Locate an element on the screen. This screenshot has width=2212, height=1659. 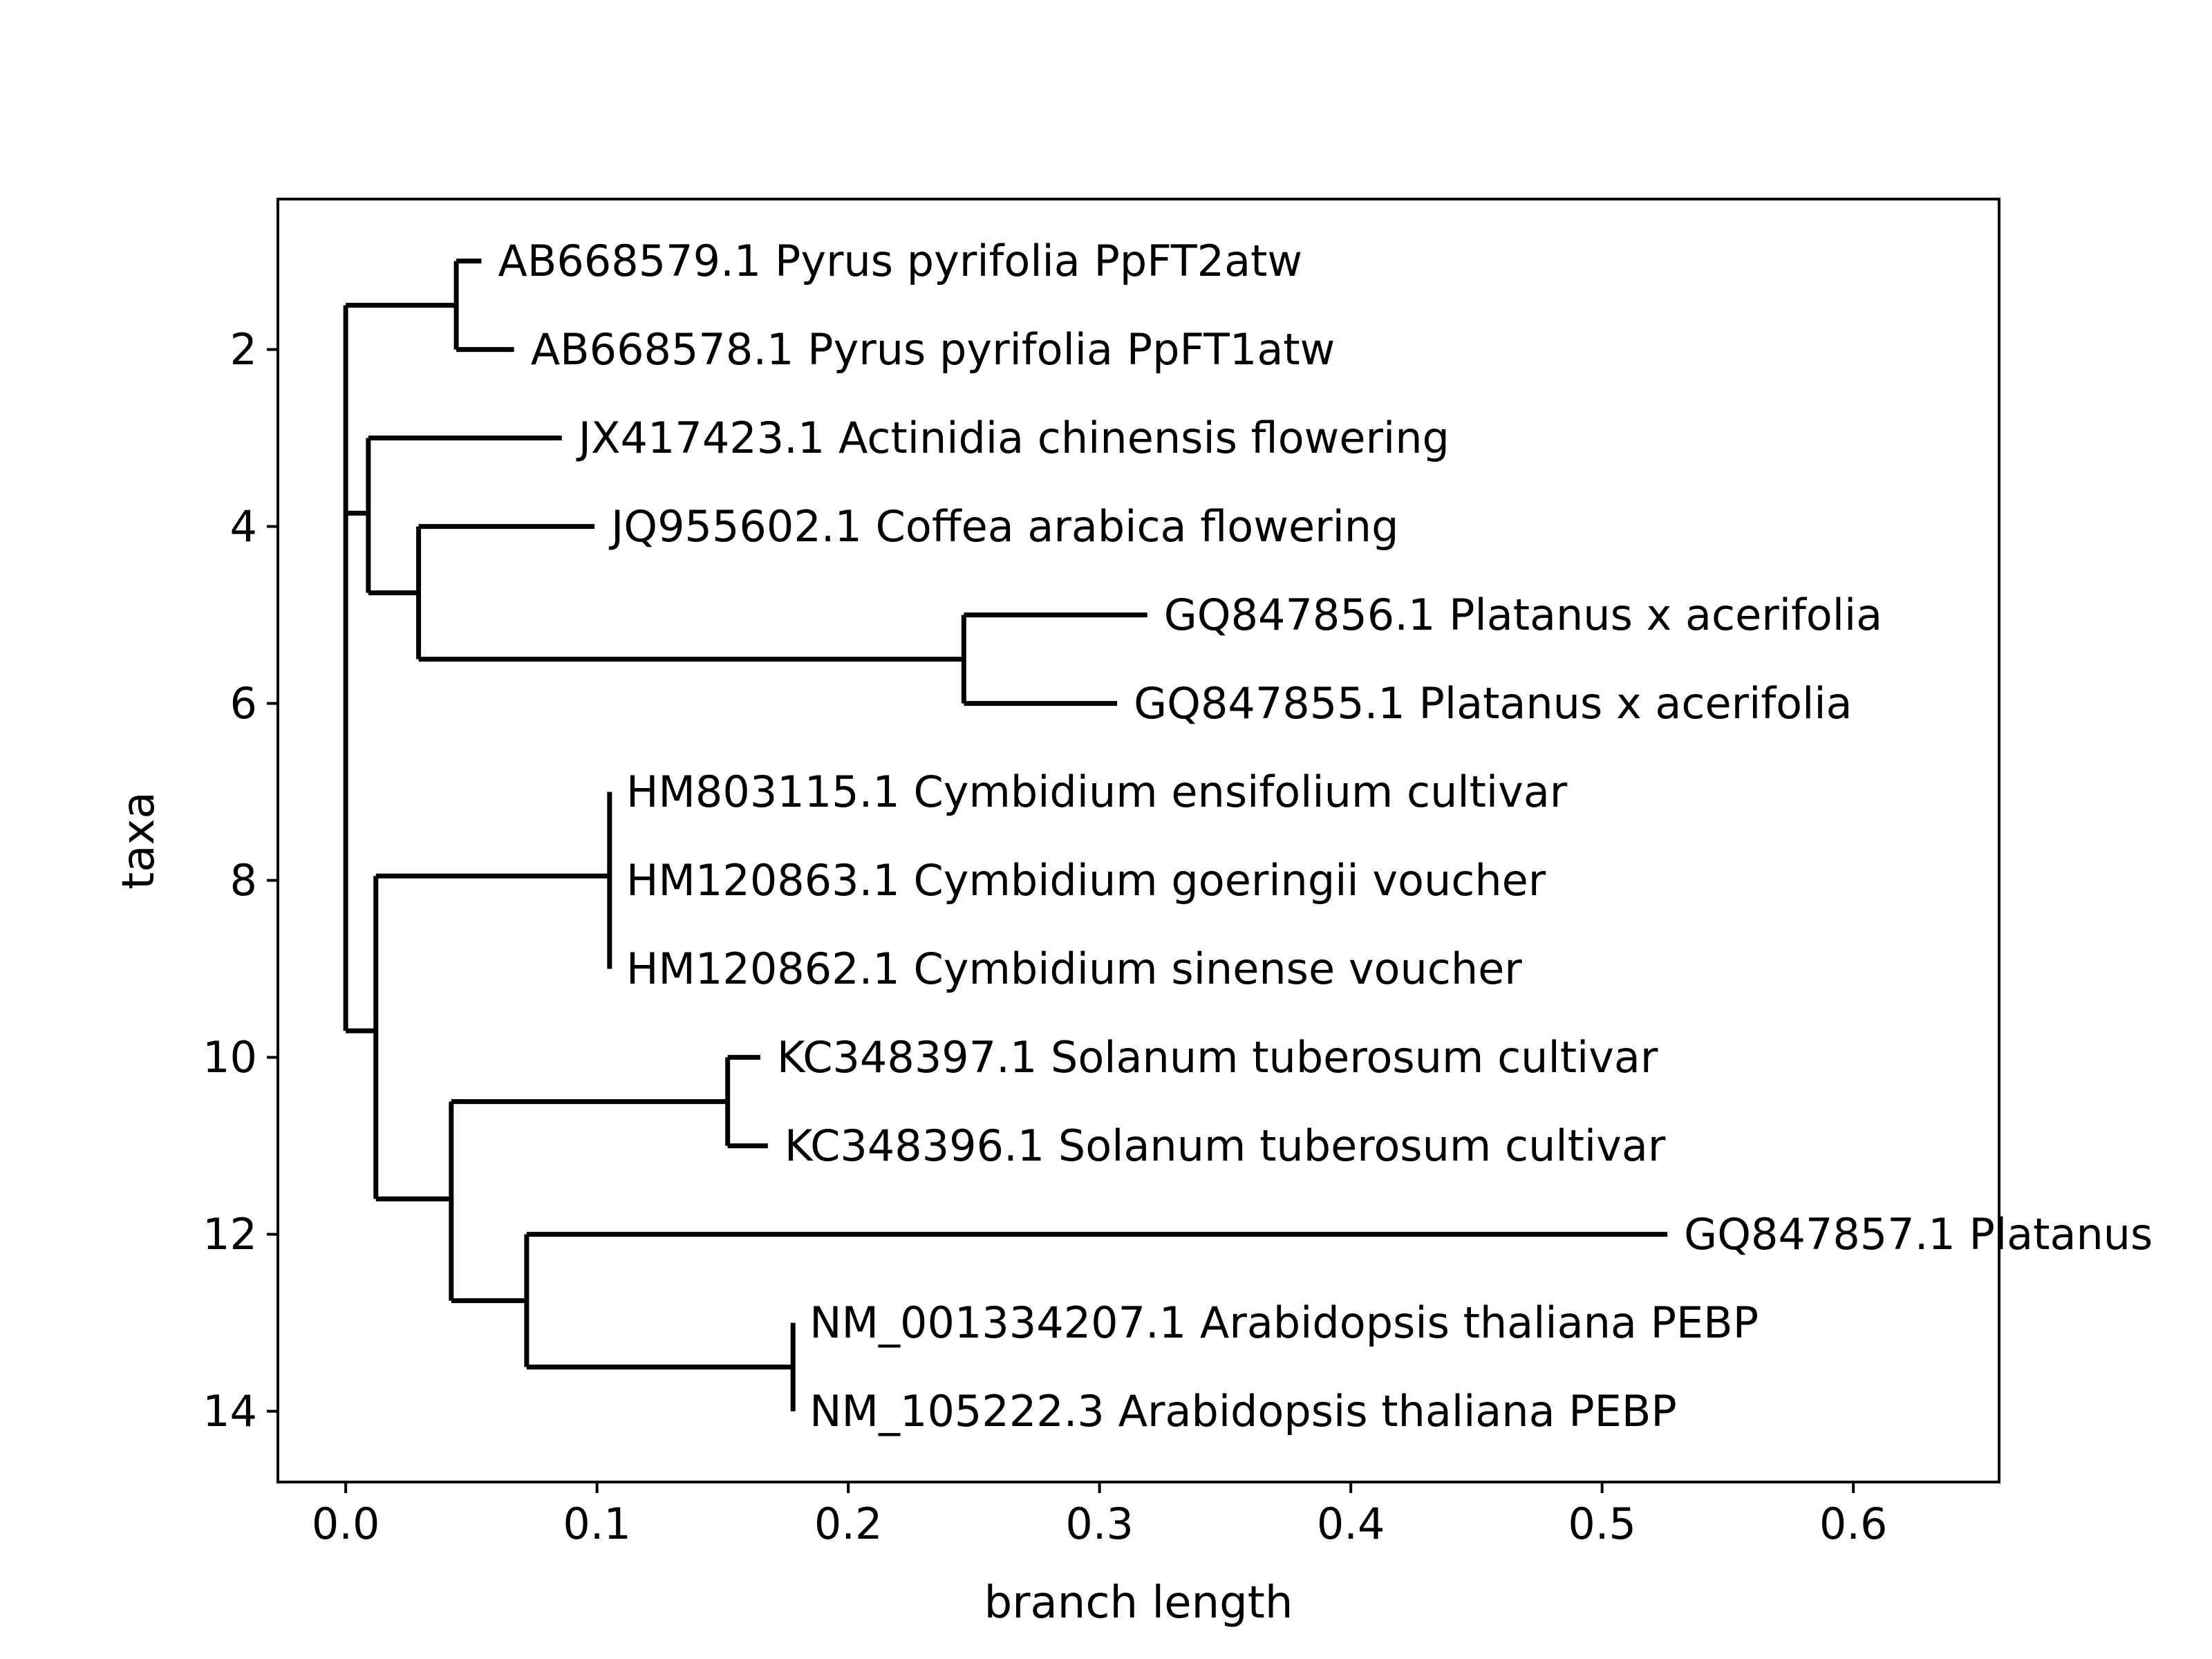
y-axis-label: taxa is located at coordinates (139, 840).